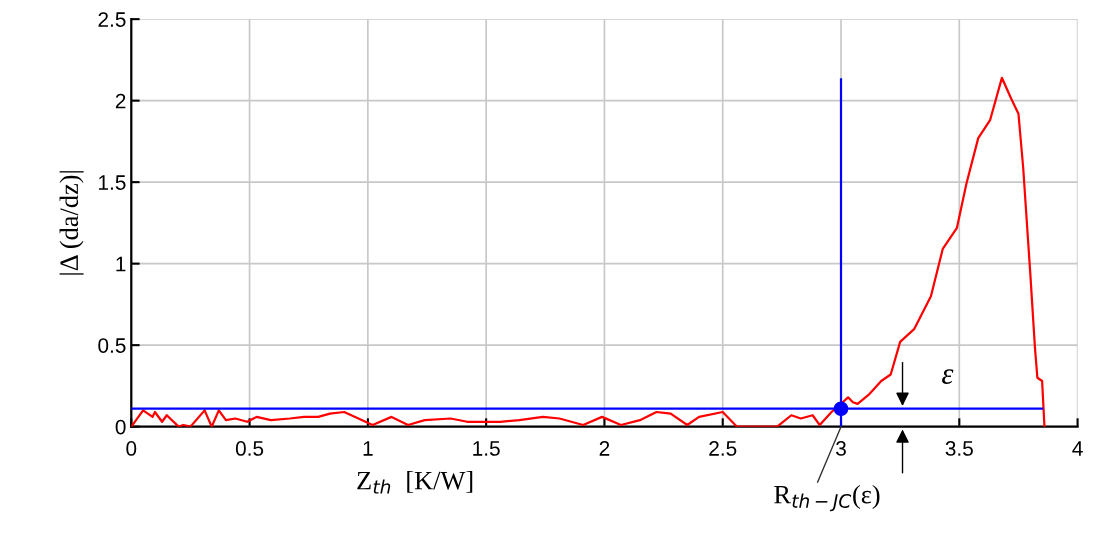 The width and height of the screenshot is (1094, 547). Describe the element at coordinates (112, 19) in the screenshot. I see `y-tick-label: 2.5` at that location.